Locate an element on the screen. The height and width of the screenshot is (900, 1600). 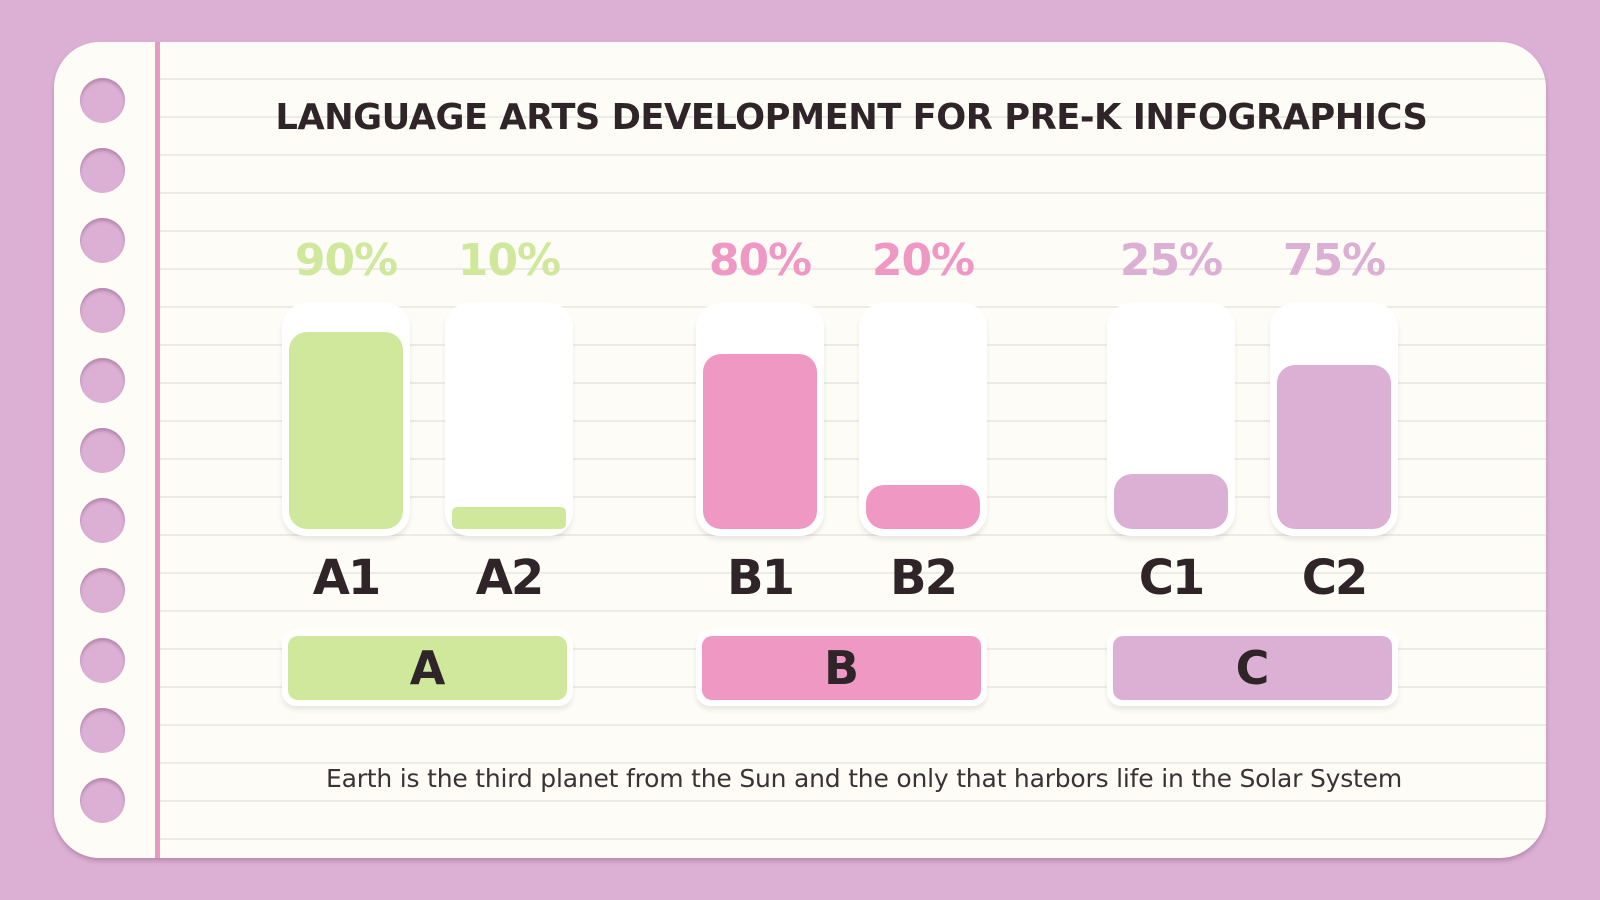
category-button-a-fill: A is located at coordinates (427, 668).